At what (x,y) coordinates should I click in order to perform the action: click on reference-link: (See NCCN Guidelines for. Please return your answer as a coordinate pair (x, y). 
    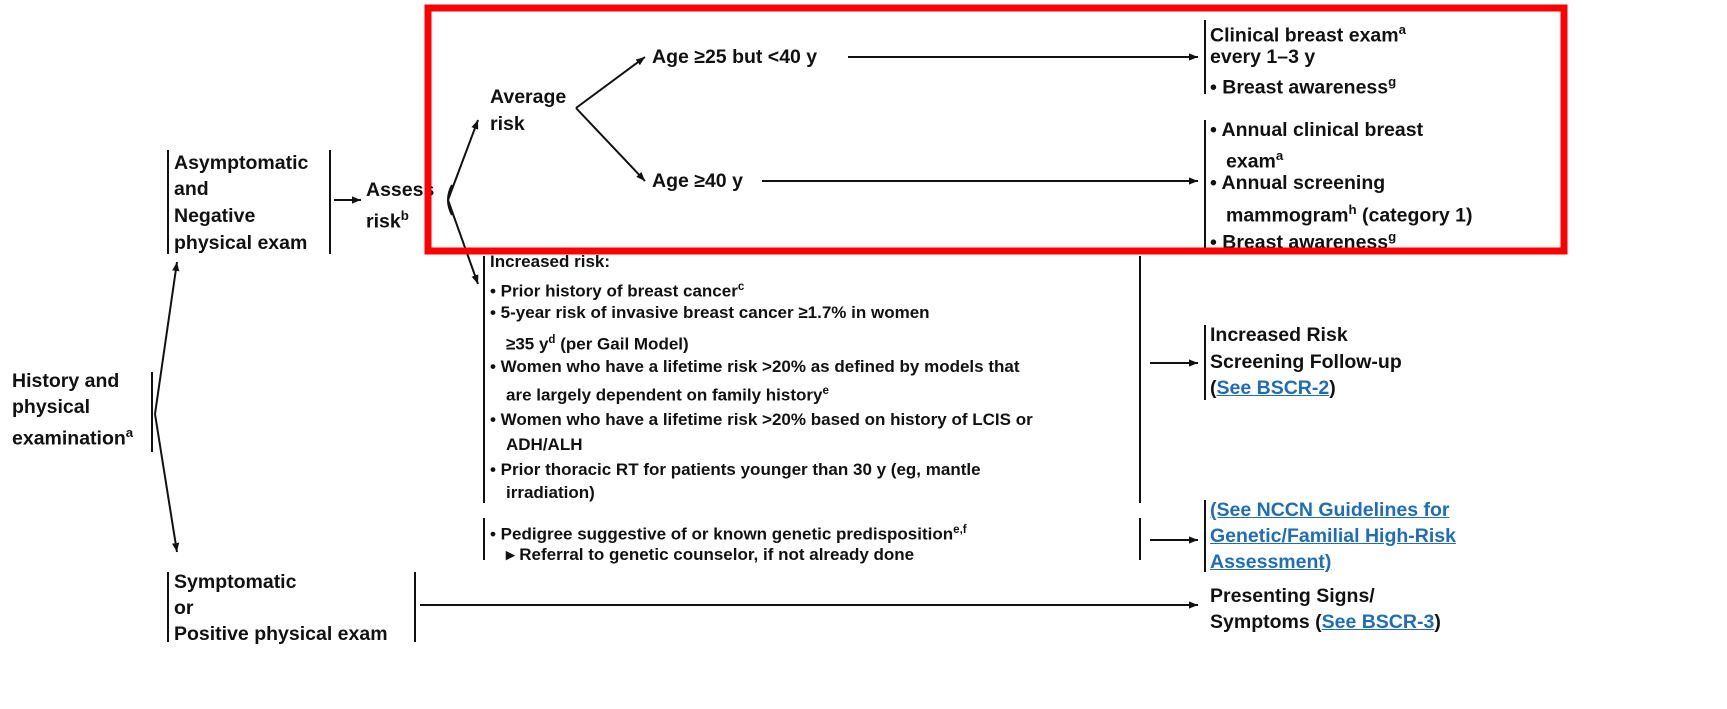
    Looking at the image, I should click on (1330, 510).